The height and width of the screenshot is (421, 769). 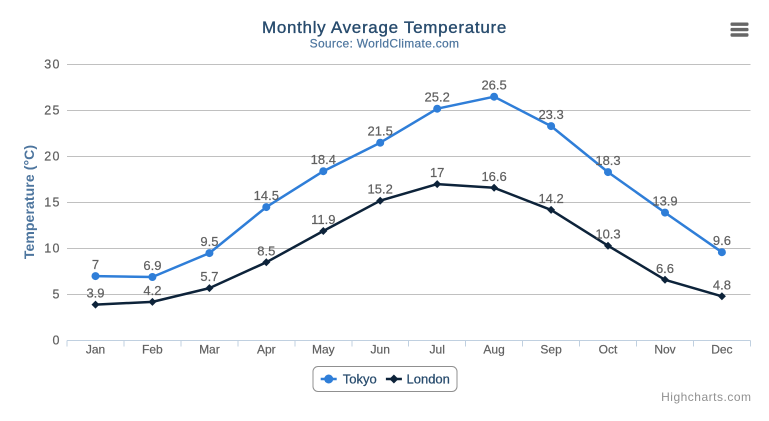 I want to click on svg-text: 6.6, so click(x=665, y=268).